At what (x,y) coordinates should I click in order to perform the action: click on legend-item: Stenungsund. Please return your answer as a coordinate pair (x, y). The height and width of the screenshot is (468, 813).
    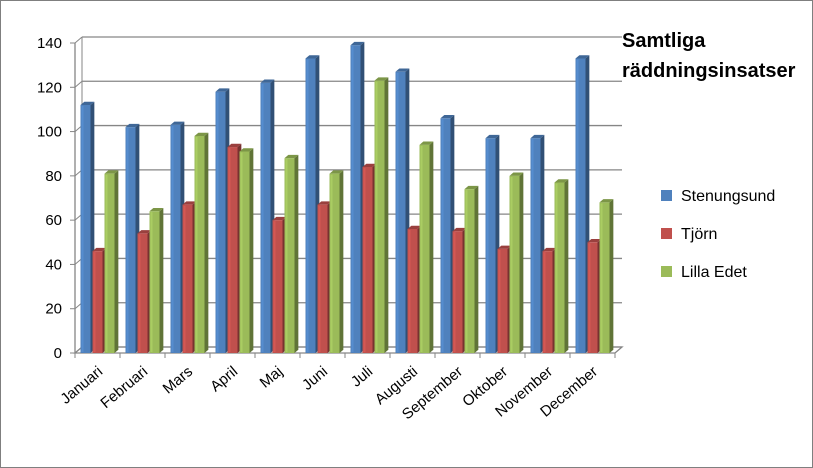
    Looking at the image, I should click on (718, 196).